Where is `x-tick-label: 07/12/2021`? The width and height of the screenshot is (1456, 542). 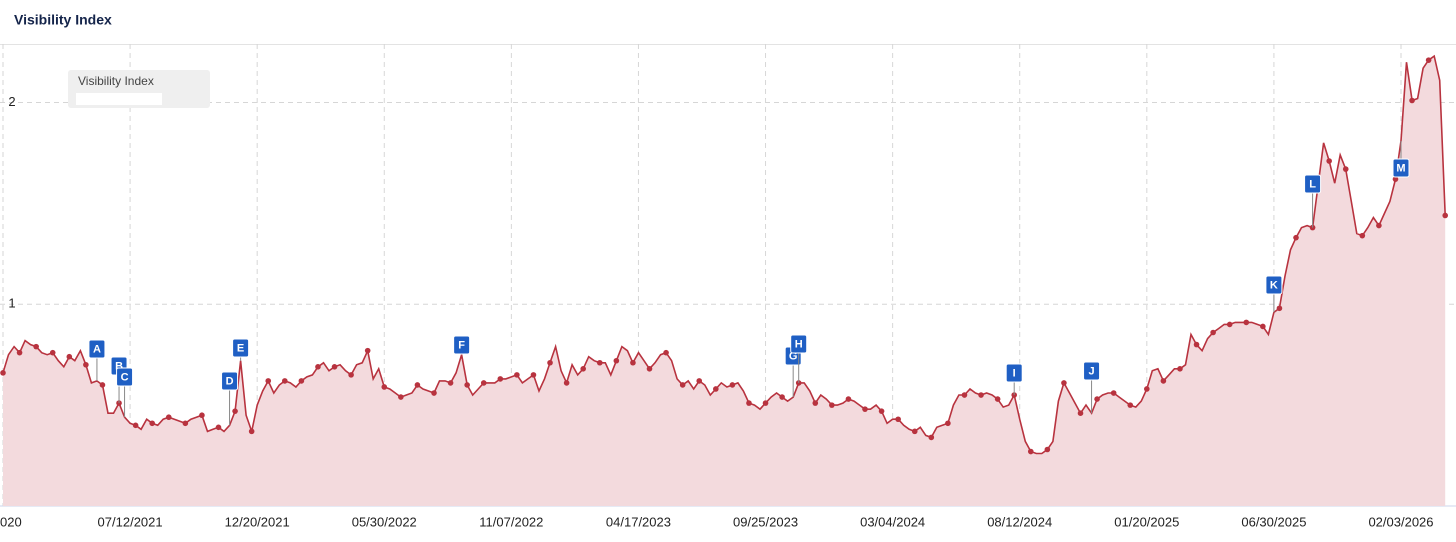 x-tick-label: 07/12/2021 is located at coordinates (130, 521).